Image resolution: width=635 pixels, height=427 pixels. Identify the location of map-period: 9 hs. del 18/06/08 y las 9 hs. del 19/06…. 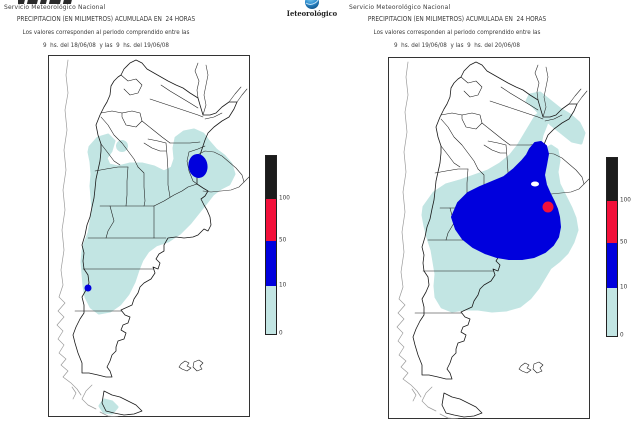
(106, 45).